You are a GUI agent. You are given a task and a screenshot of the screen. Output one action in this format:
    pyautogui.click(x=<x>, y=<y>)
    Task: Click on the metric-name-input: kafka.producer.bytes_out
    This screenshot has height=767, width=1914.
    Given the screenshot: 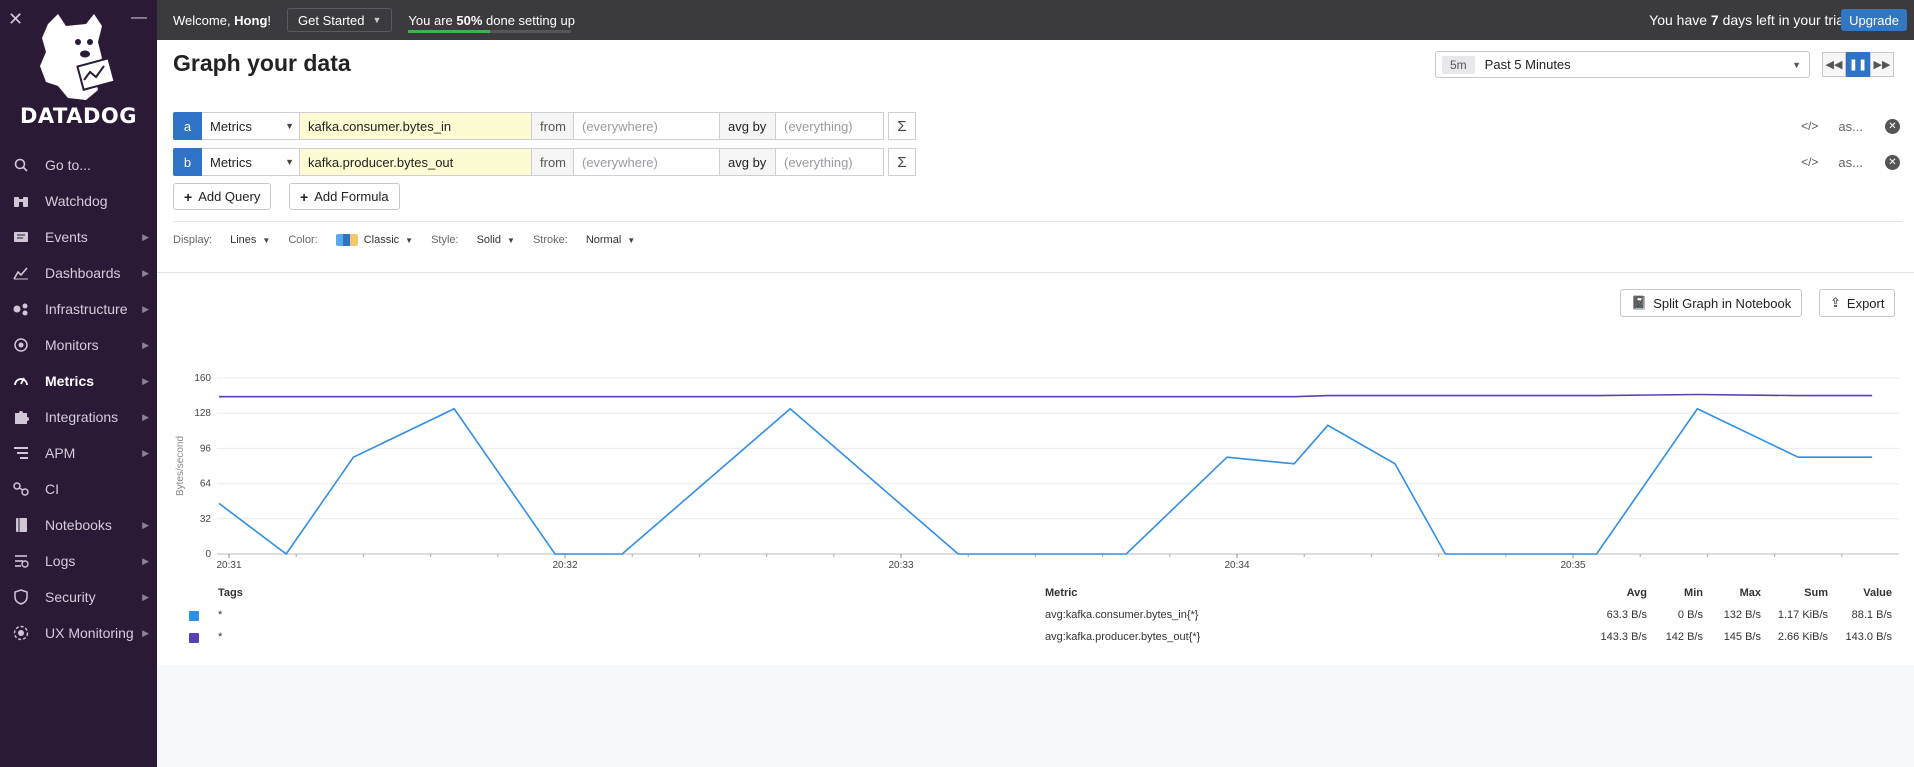 What is the action you would take?
    pyautogui.click(x=416, y=162)
    